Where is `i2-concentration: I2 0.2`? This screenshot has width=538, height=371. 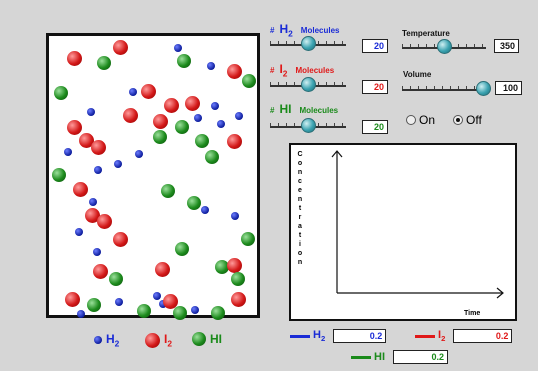
i2-concentration: I2 0.2 is located at coordinates (464, 336).